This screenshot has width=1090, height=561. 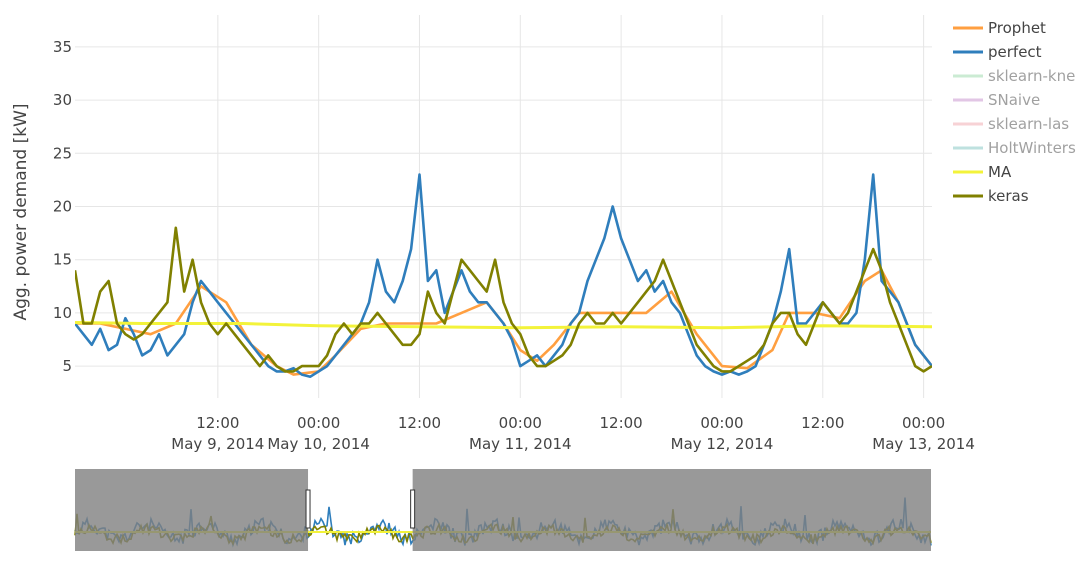 I want to click on x-tick-sublabel: May 12, 2014, so click(x=722, y=444).